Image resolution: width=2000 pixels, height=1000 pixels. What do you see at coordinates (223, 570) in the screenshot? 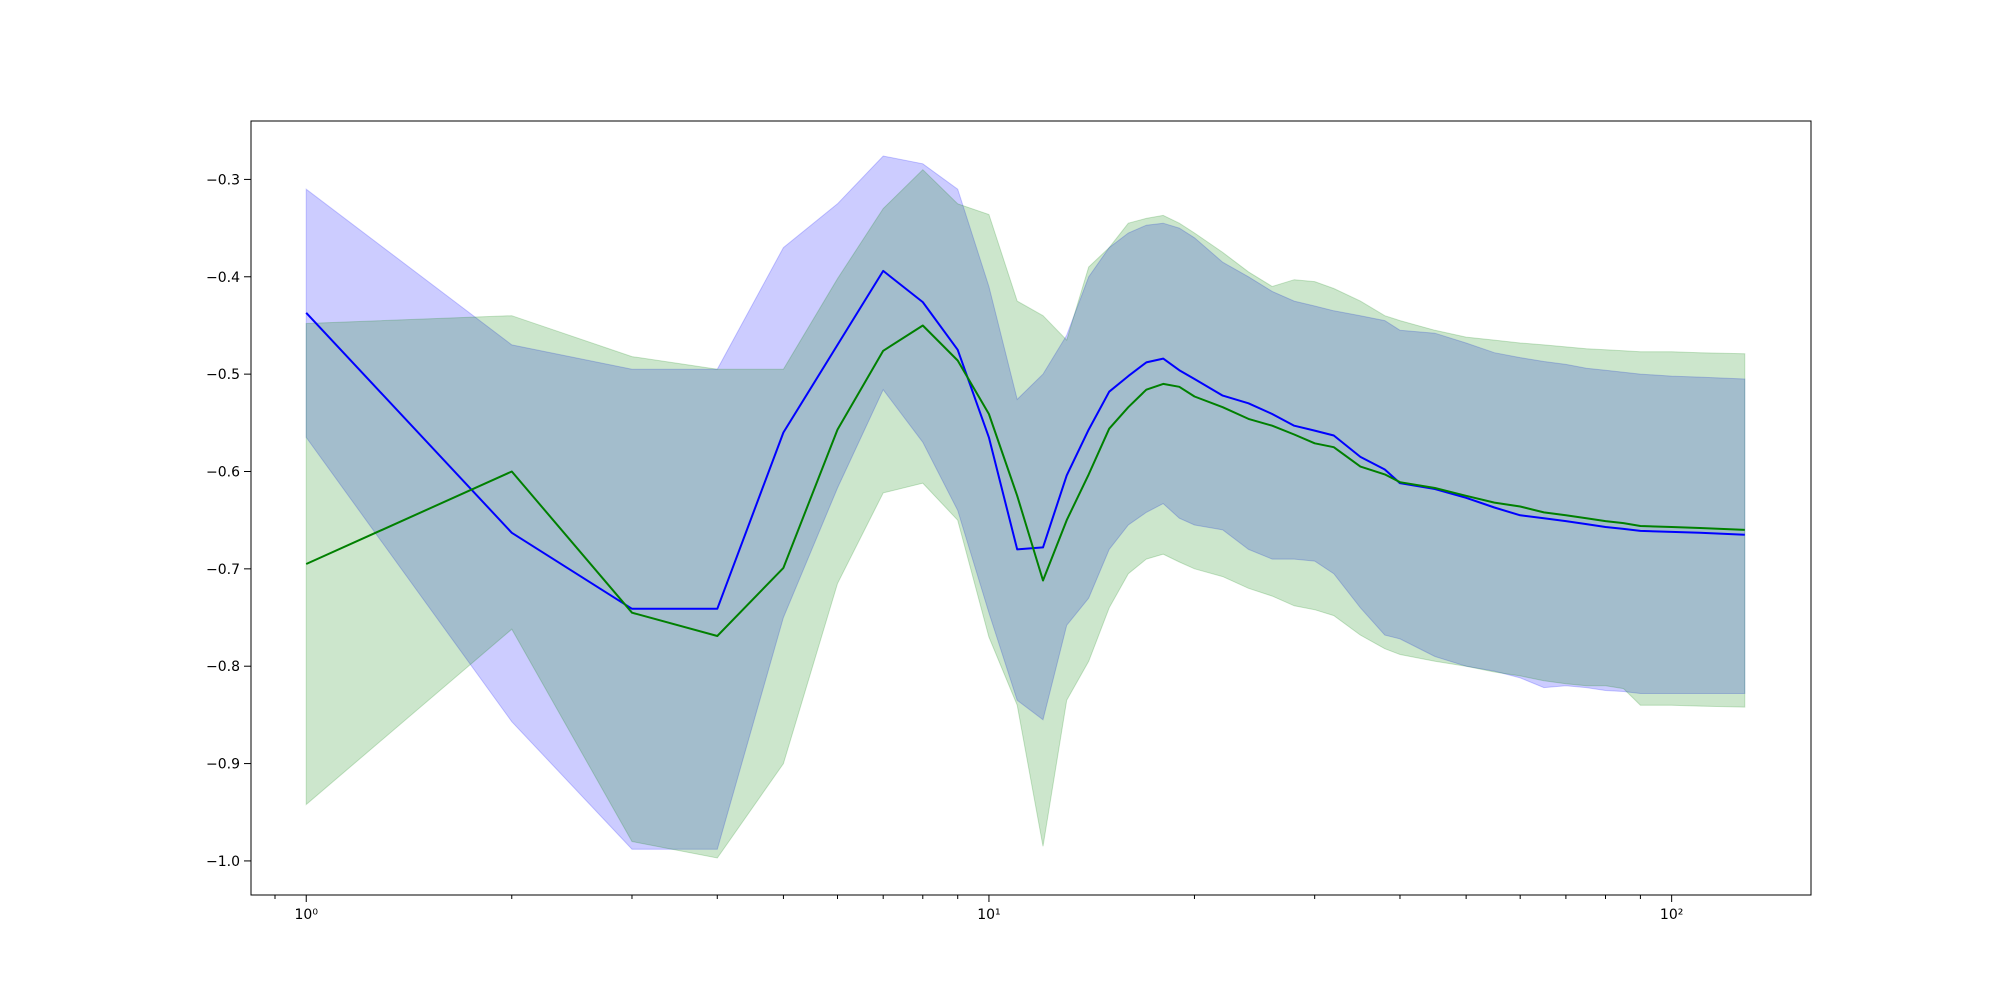
I see `y-tick-label: −0.7` at bounding box center [223, 570].